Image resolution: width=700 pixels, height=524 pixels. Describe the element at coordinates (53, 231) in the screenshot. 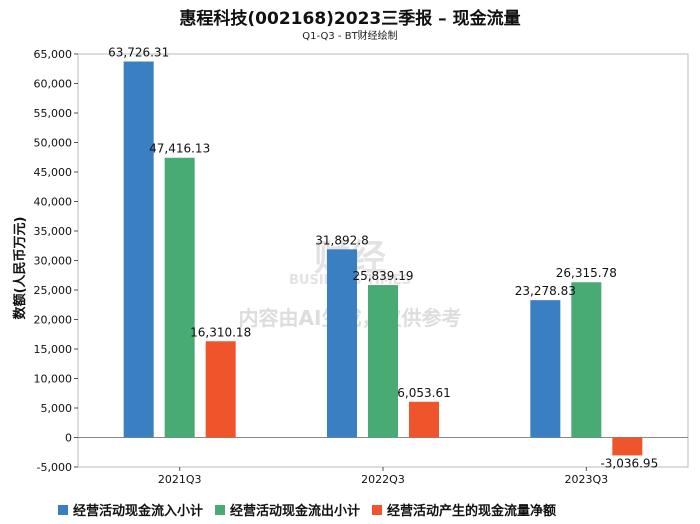

I see `y-tick-label: 35,000` at that location.